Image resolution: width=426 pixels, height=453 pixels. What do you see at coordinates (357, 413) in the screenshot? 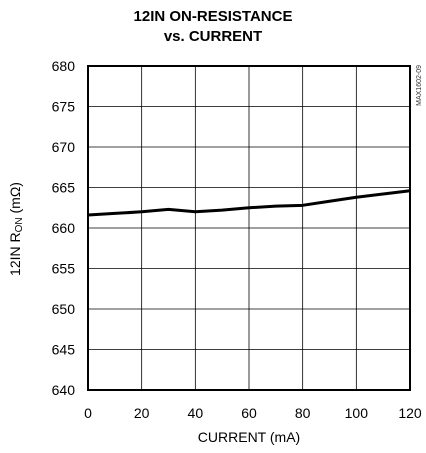
I see `x-tick-label: 100` at bounding box center [357, 413].